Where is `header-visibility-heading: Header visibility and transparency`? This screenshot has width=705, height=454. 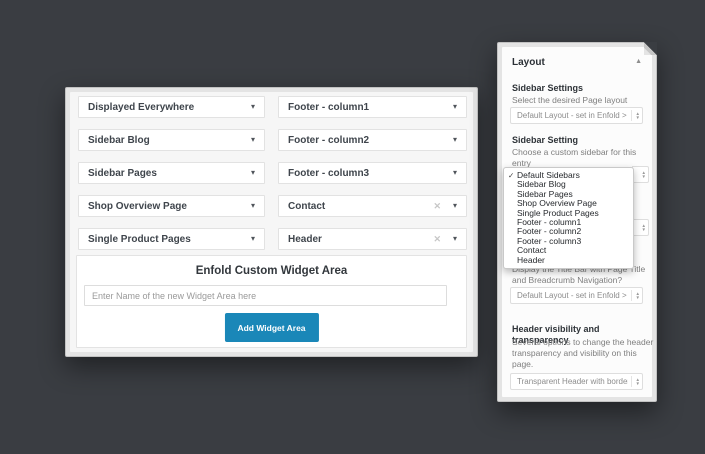
header-visibility-heading: Header visibility and transparency is located at coordinates (556, 334).